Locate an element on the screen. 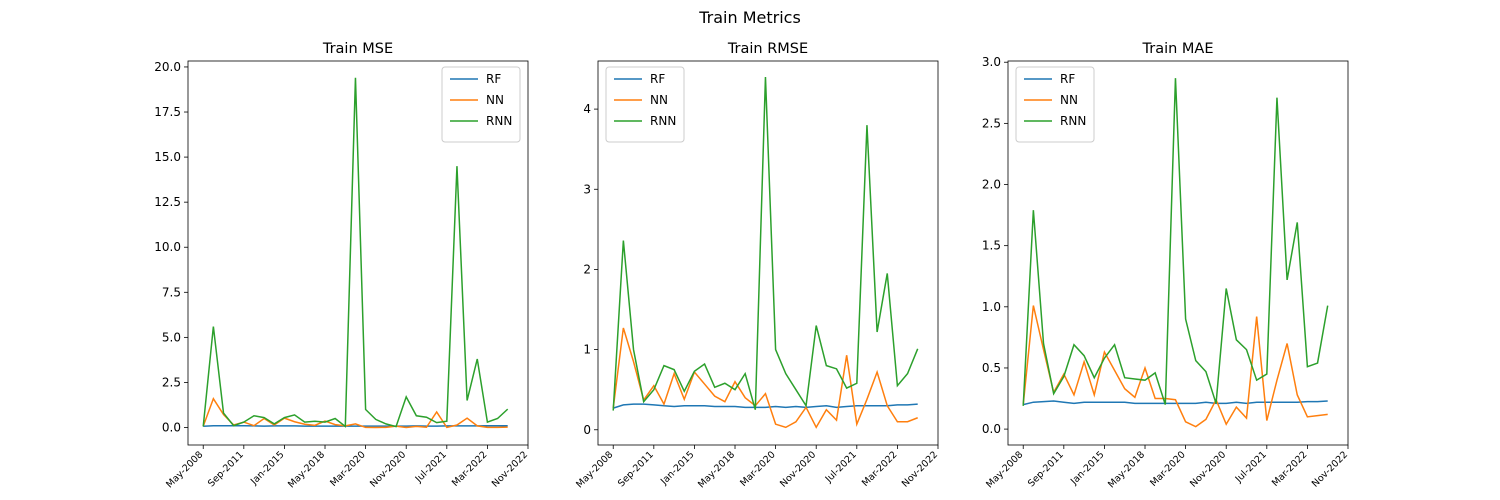 This screenshot has width=1500, height=500. y-tick-label: 0 is located at coordinates (587, 430).